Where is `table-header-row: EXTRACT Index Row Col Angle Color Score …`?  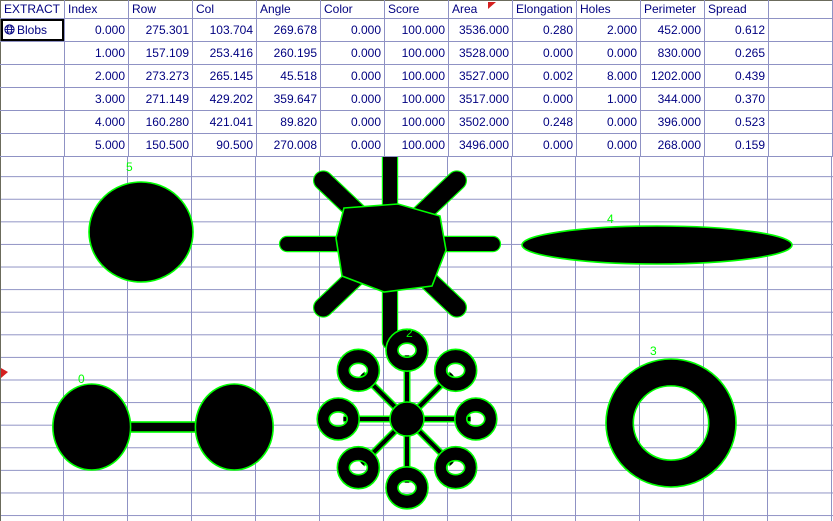
table-header-row: EXTRACT Index Row Col Angle Color Score … is located at coordinates (416, 9).